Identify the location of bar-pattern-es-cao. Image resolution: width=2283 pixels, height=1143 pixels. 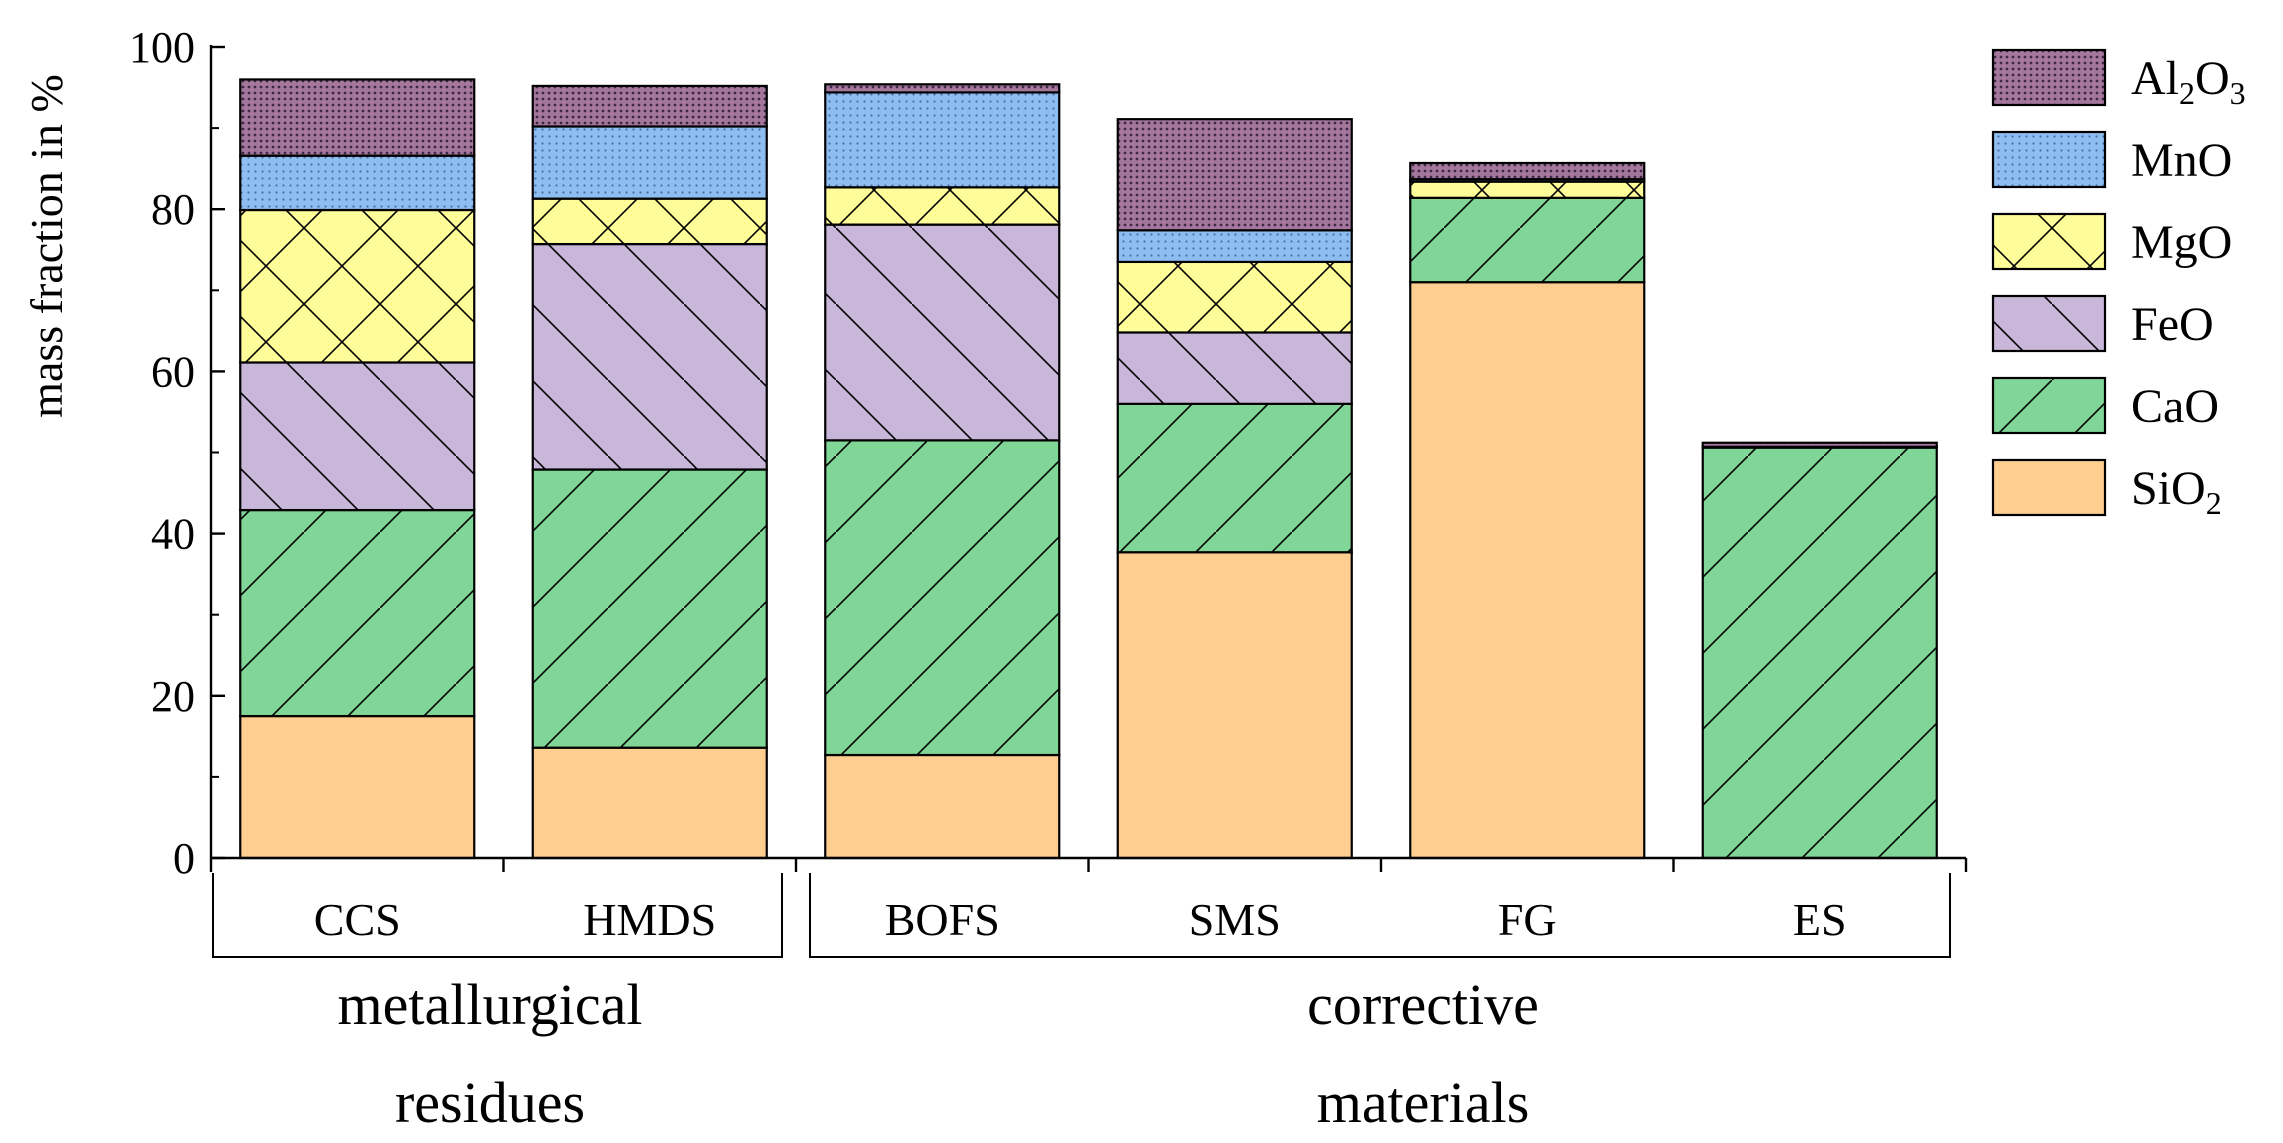
(1819, 652).